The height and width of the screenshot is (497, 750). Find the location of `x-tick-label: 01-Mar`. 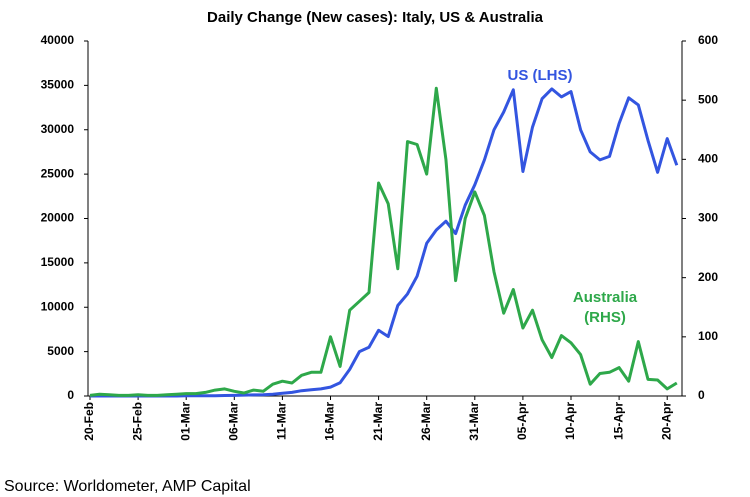

x-tick-label: 01-Mar is located at coordinates (185, 421).